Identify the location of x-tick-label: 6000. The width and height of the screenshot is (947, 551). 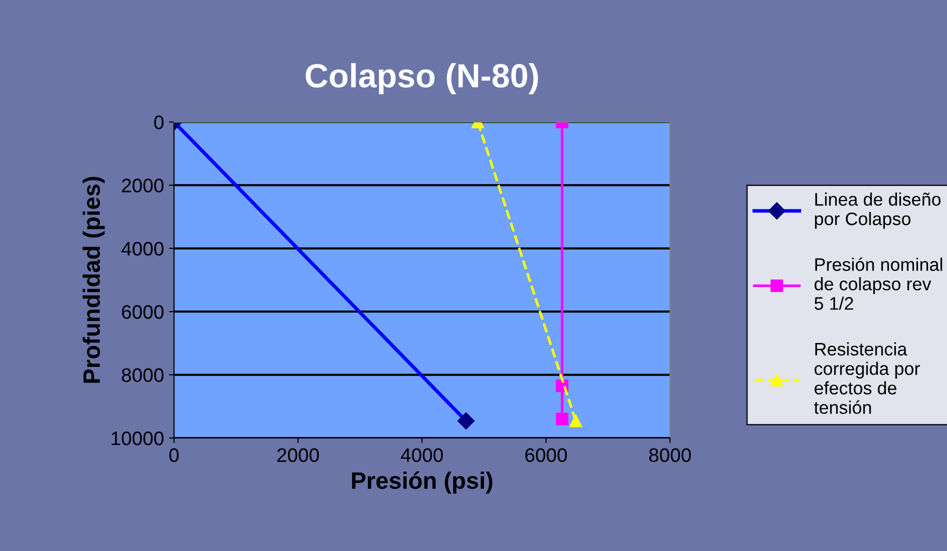
(546, 455).